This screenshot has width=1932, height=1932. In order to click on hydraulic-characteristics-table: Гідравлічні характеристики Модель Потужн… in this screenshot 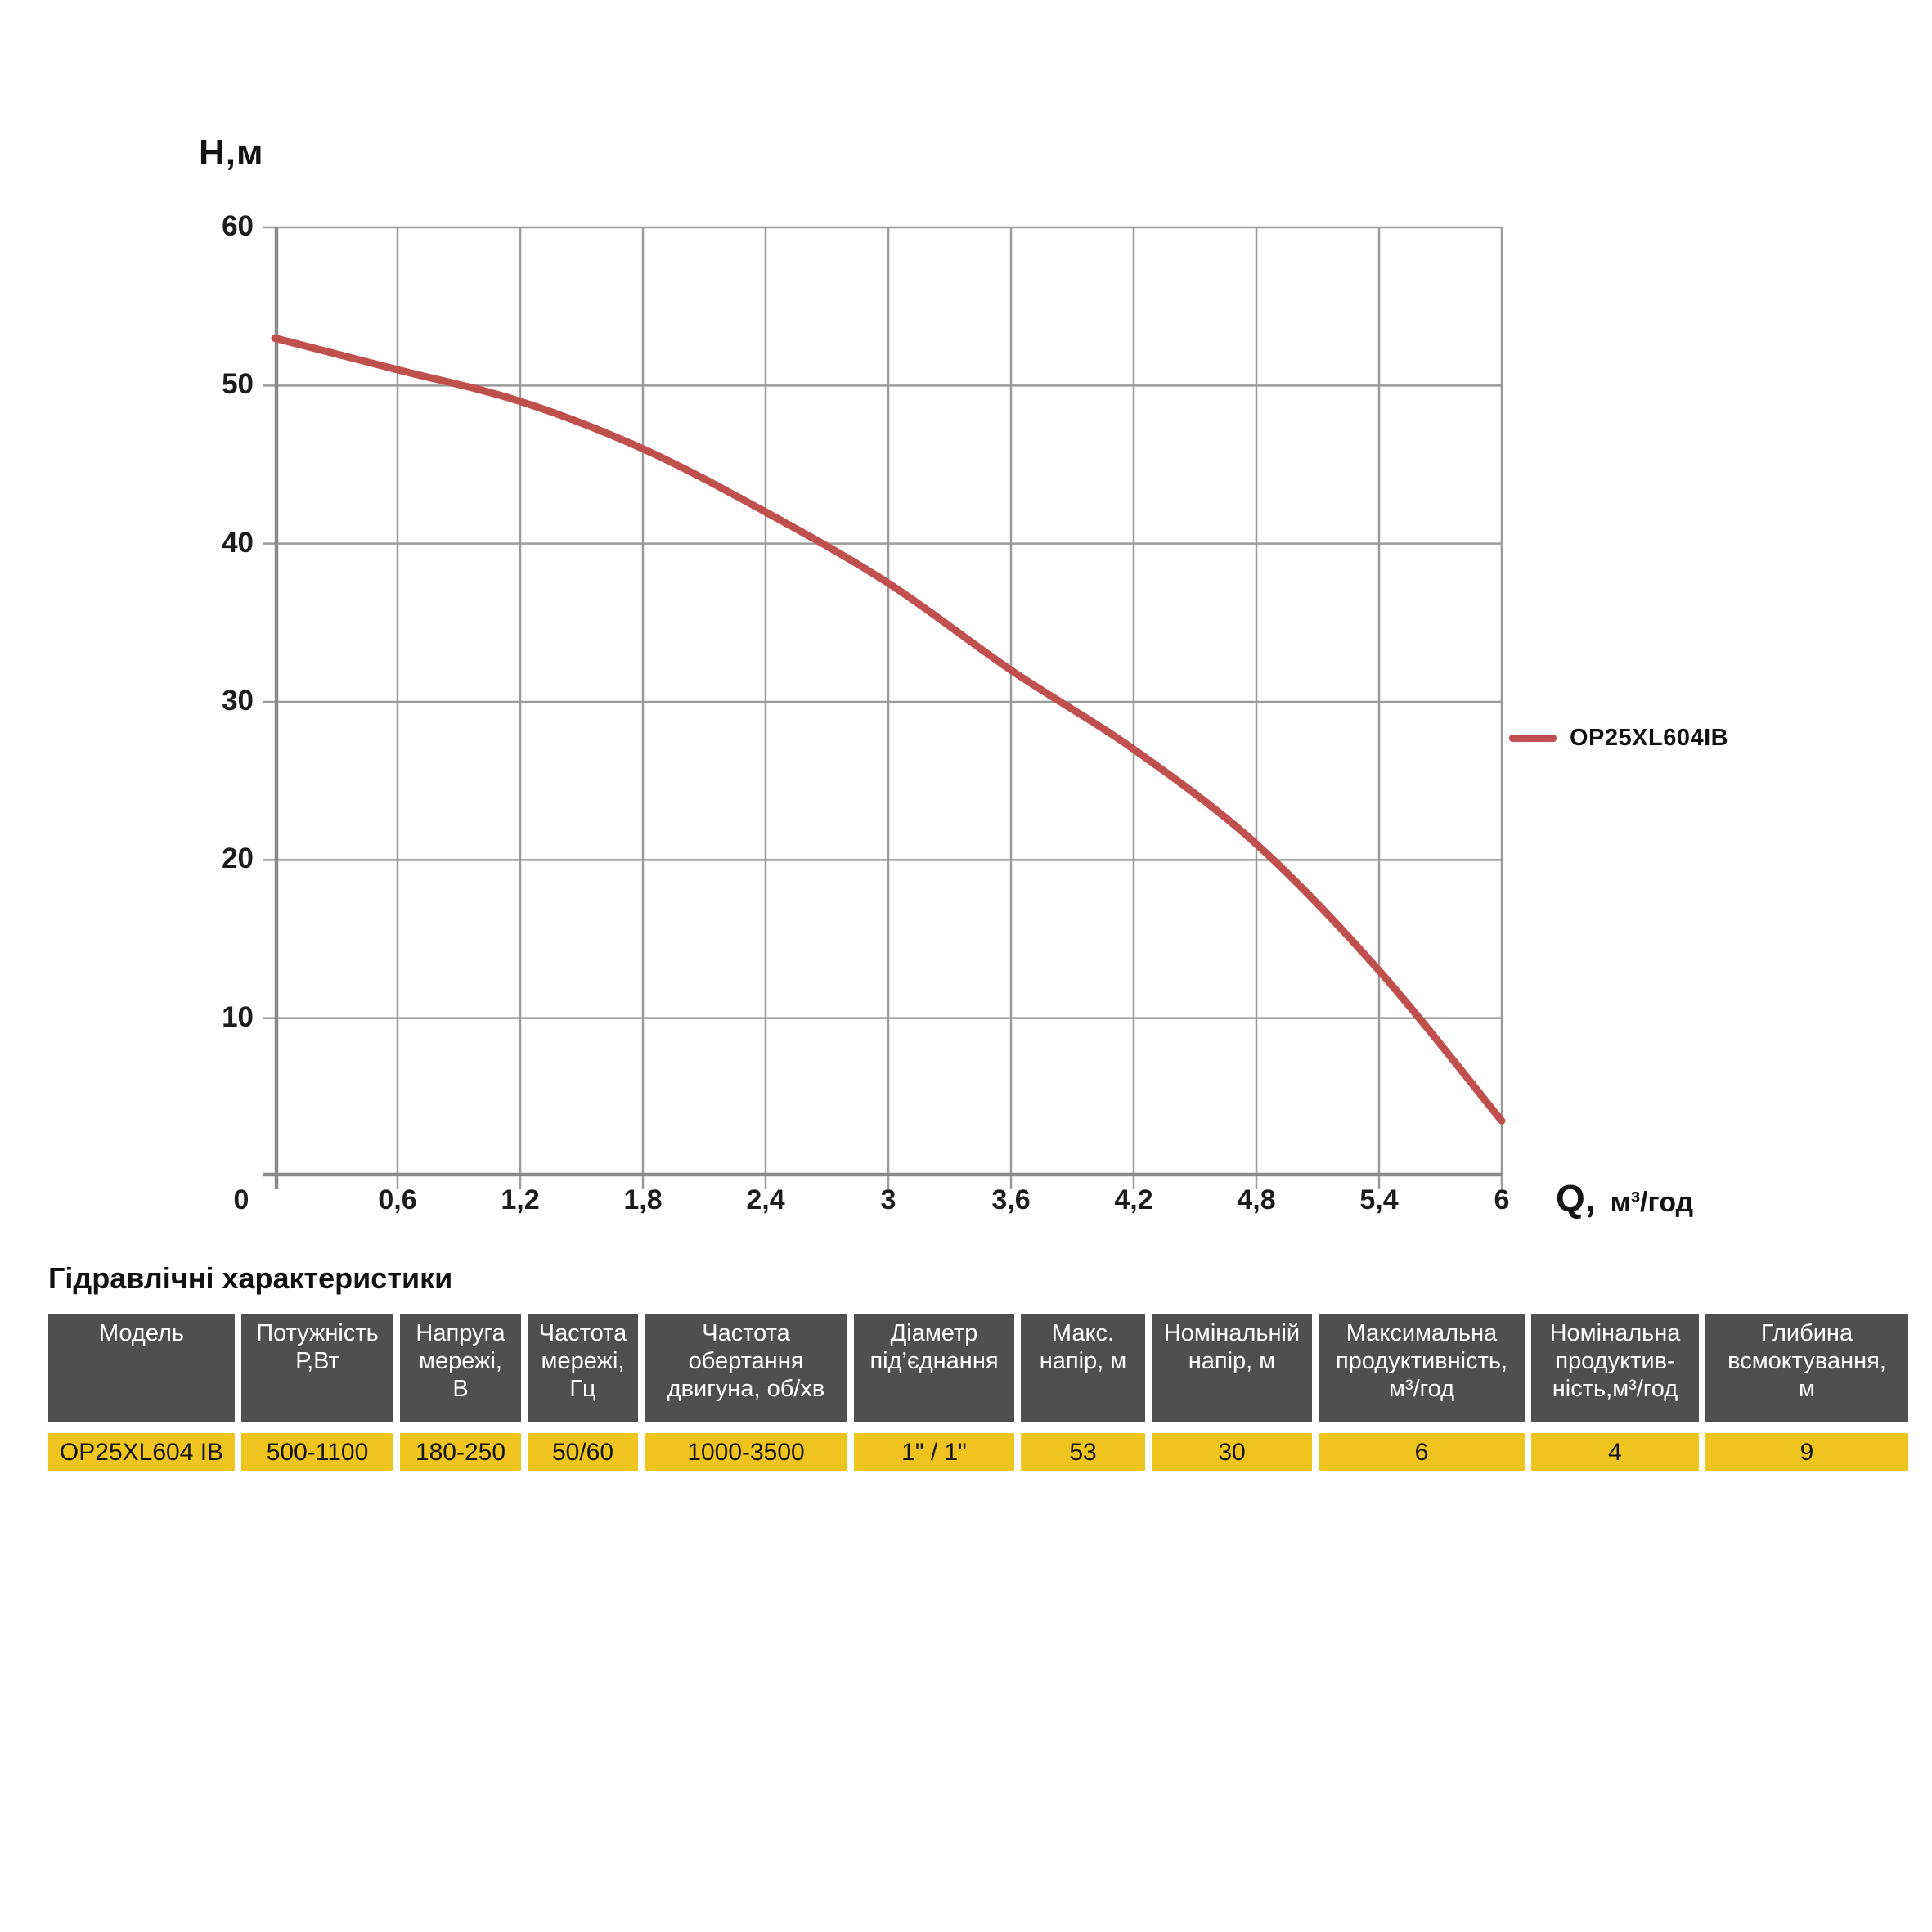, I will do `click(981, 1366)`.